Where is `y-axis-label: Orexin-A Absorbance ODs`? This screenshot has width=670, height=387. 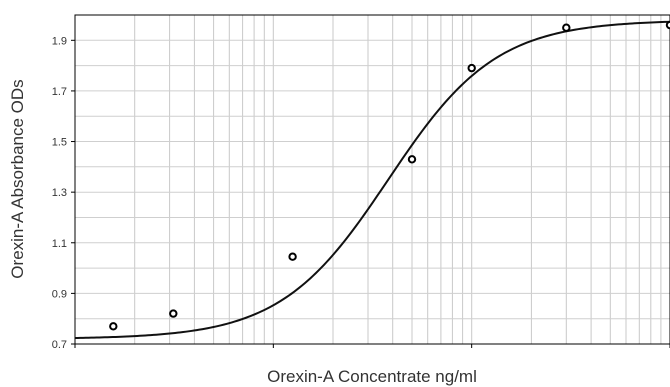 y-axis-label: Orexin-A Absorbance ODs is located at coordinates (17, 178).